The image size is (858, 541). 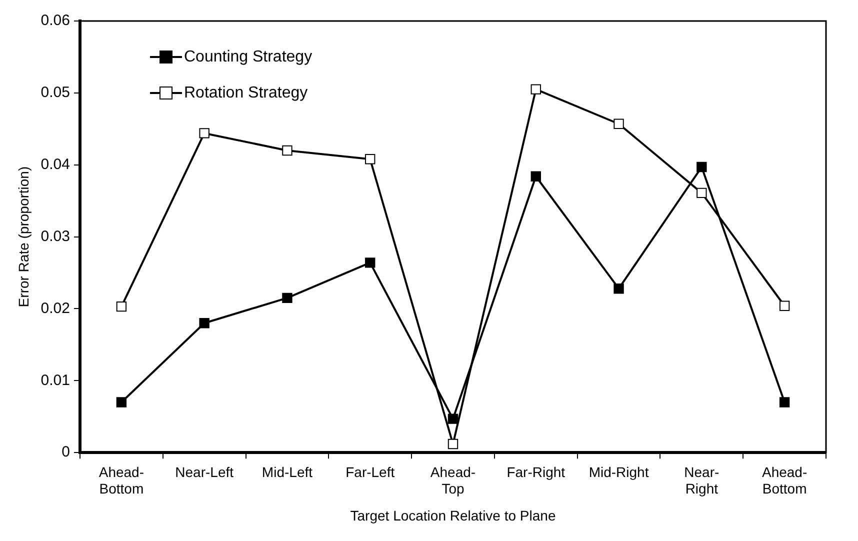 What do you see at coordinates (618, 472) in the screenshot?
I see `x-tick-label: Mid-Right` at bounding box center [618, 472].